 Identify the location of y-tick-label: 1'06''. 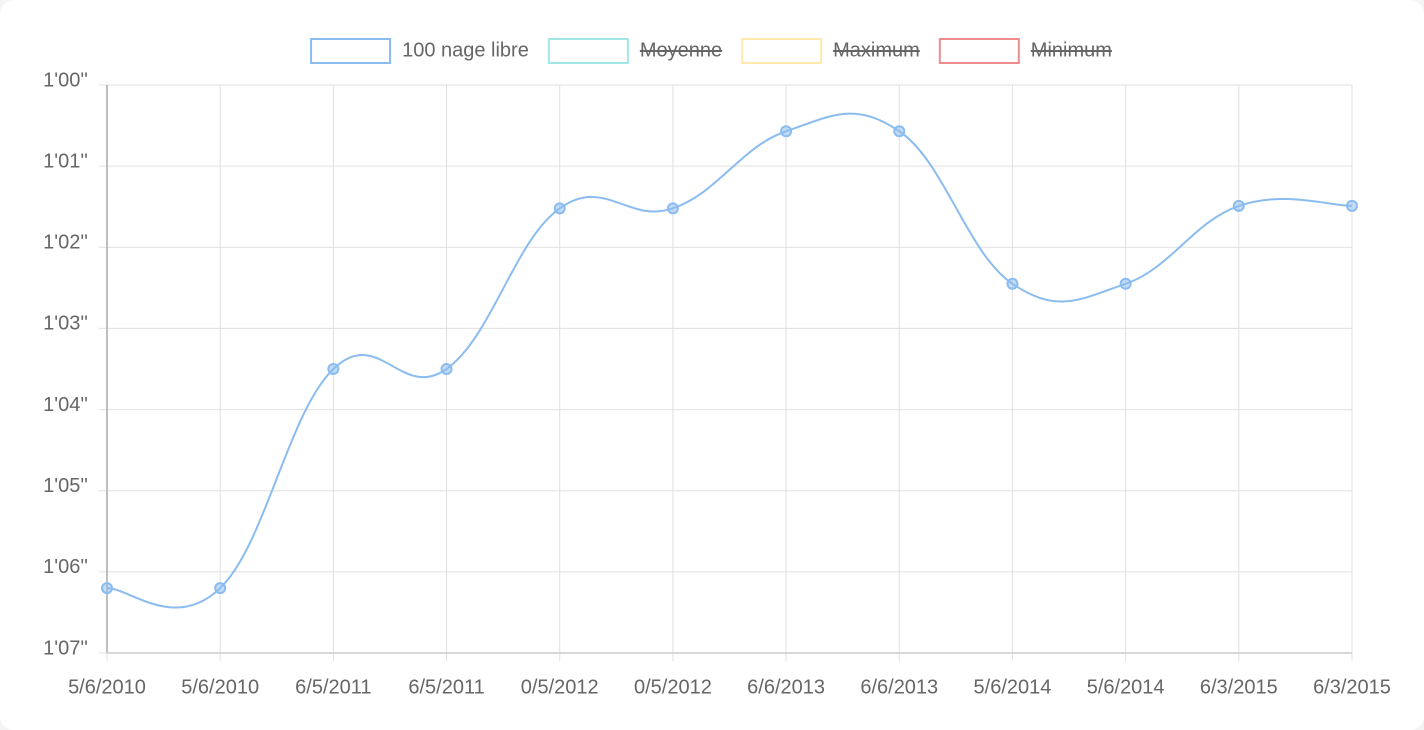
(65, 567).